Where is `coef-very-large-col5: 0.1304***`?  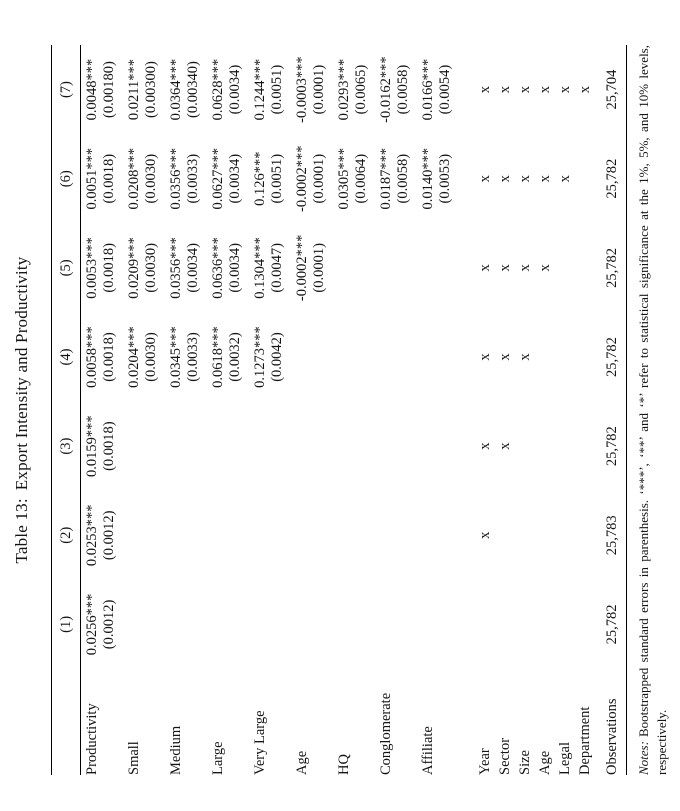 coef-very-large-col5: 0.1304*** is located at coordinates (260, 268).